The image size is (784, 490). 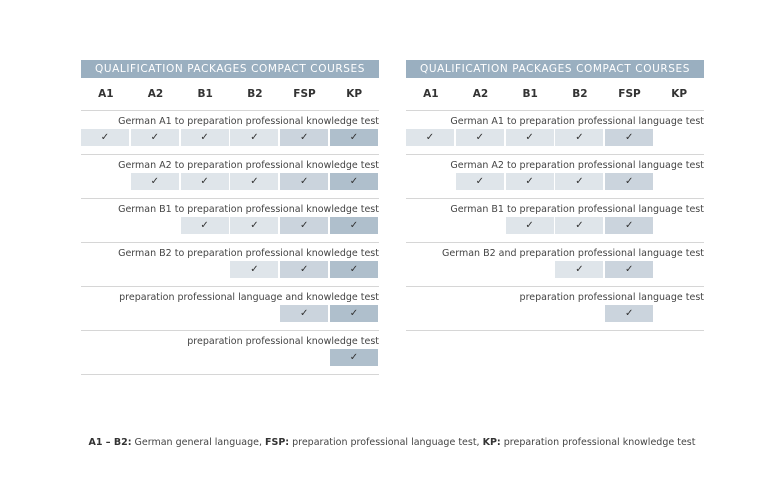 I want to click on footnote-term: FSP:, so click(x=277, y=442).